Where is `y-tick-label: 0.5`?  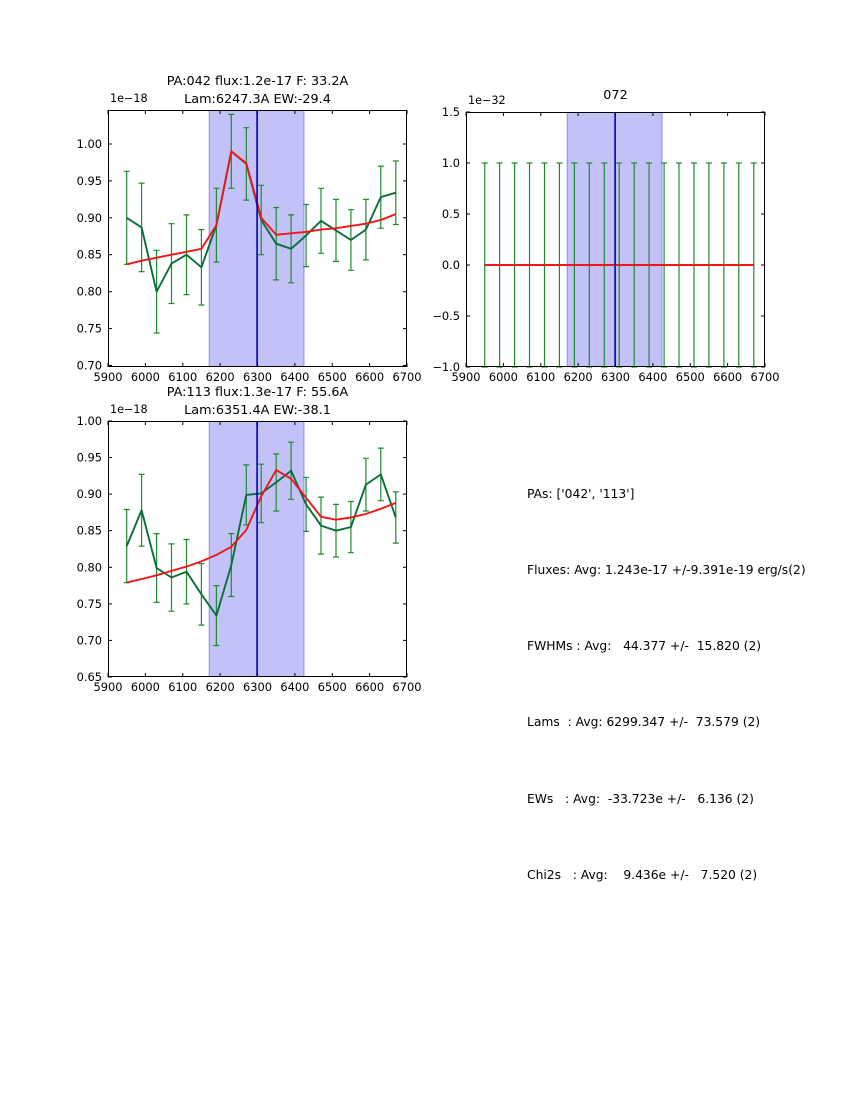 y-tick-label: 0.5 is located at coordinates (451, 214).